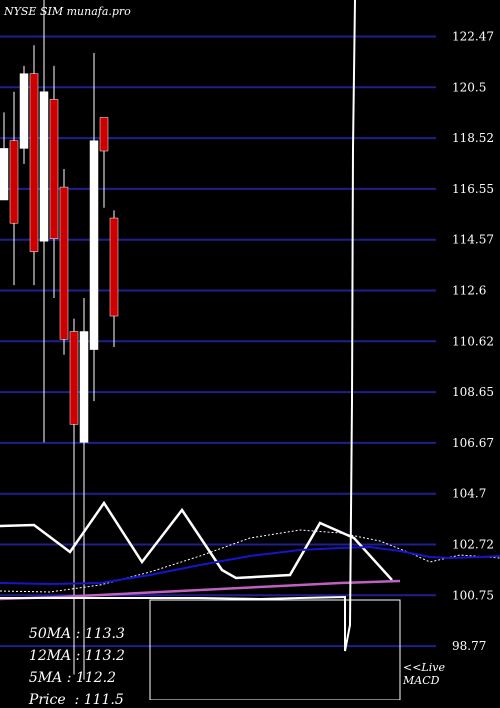 This screenshot has width=500, height=708. I want to click on price-label: Price, so click(51, 700).